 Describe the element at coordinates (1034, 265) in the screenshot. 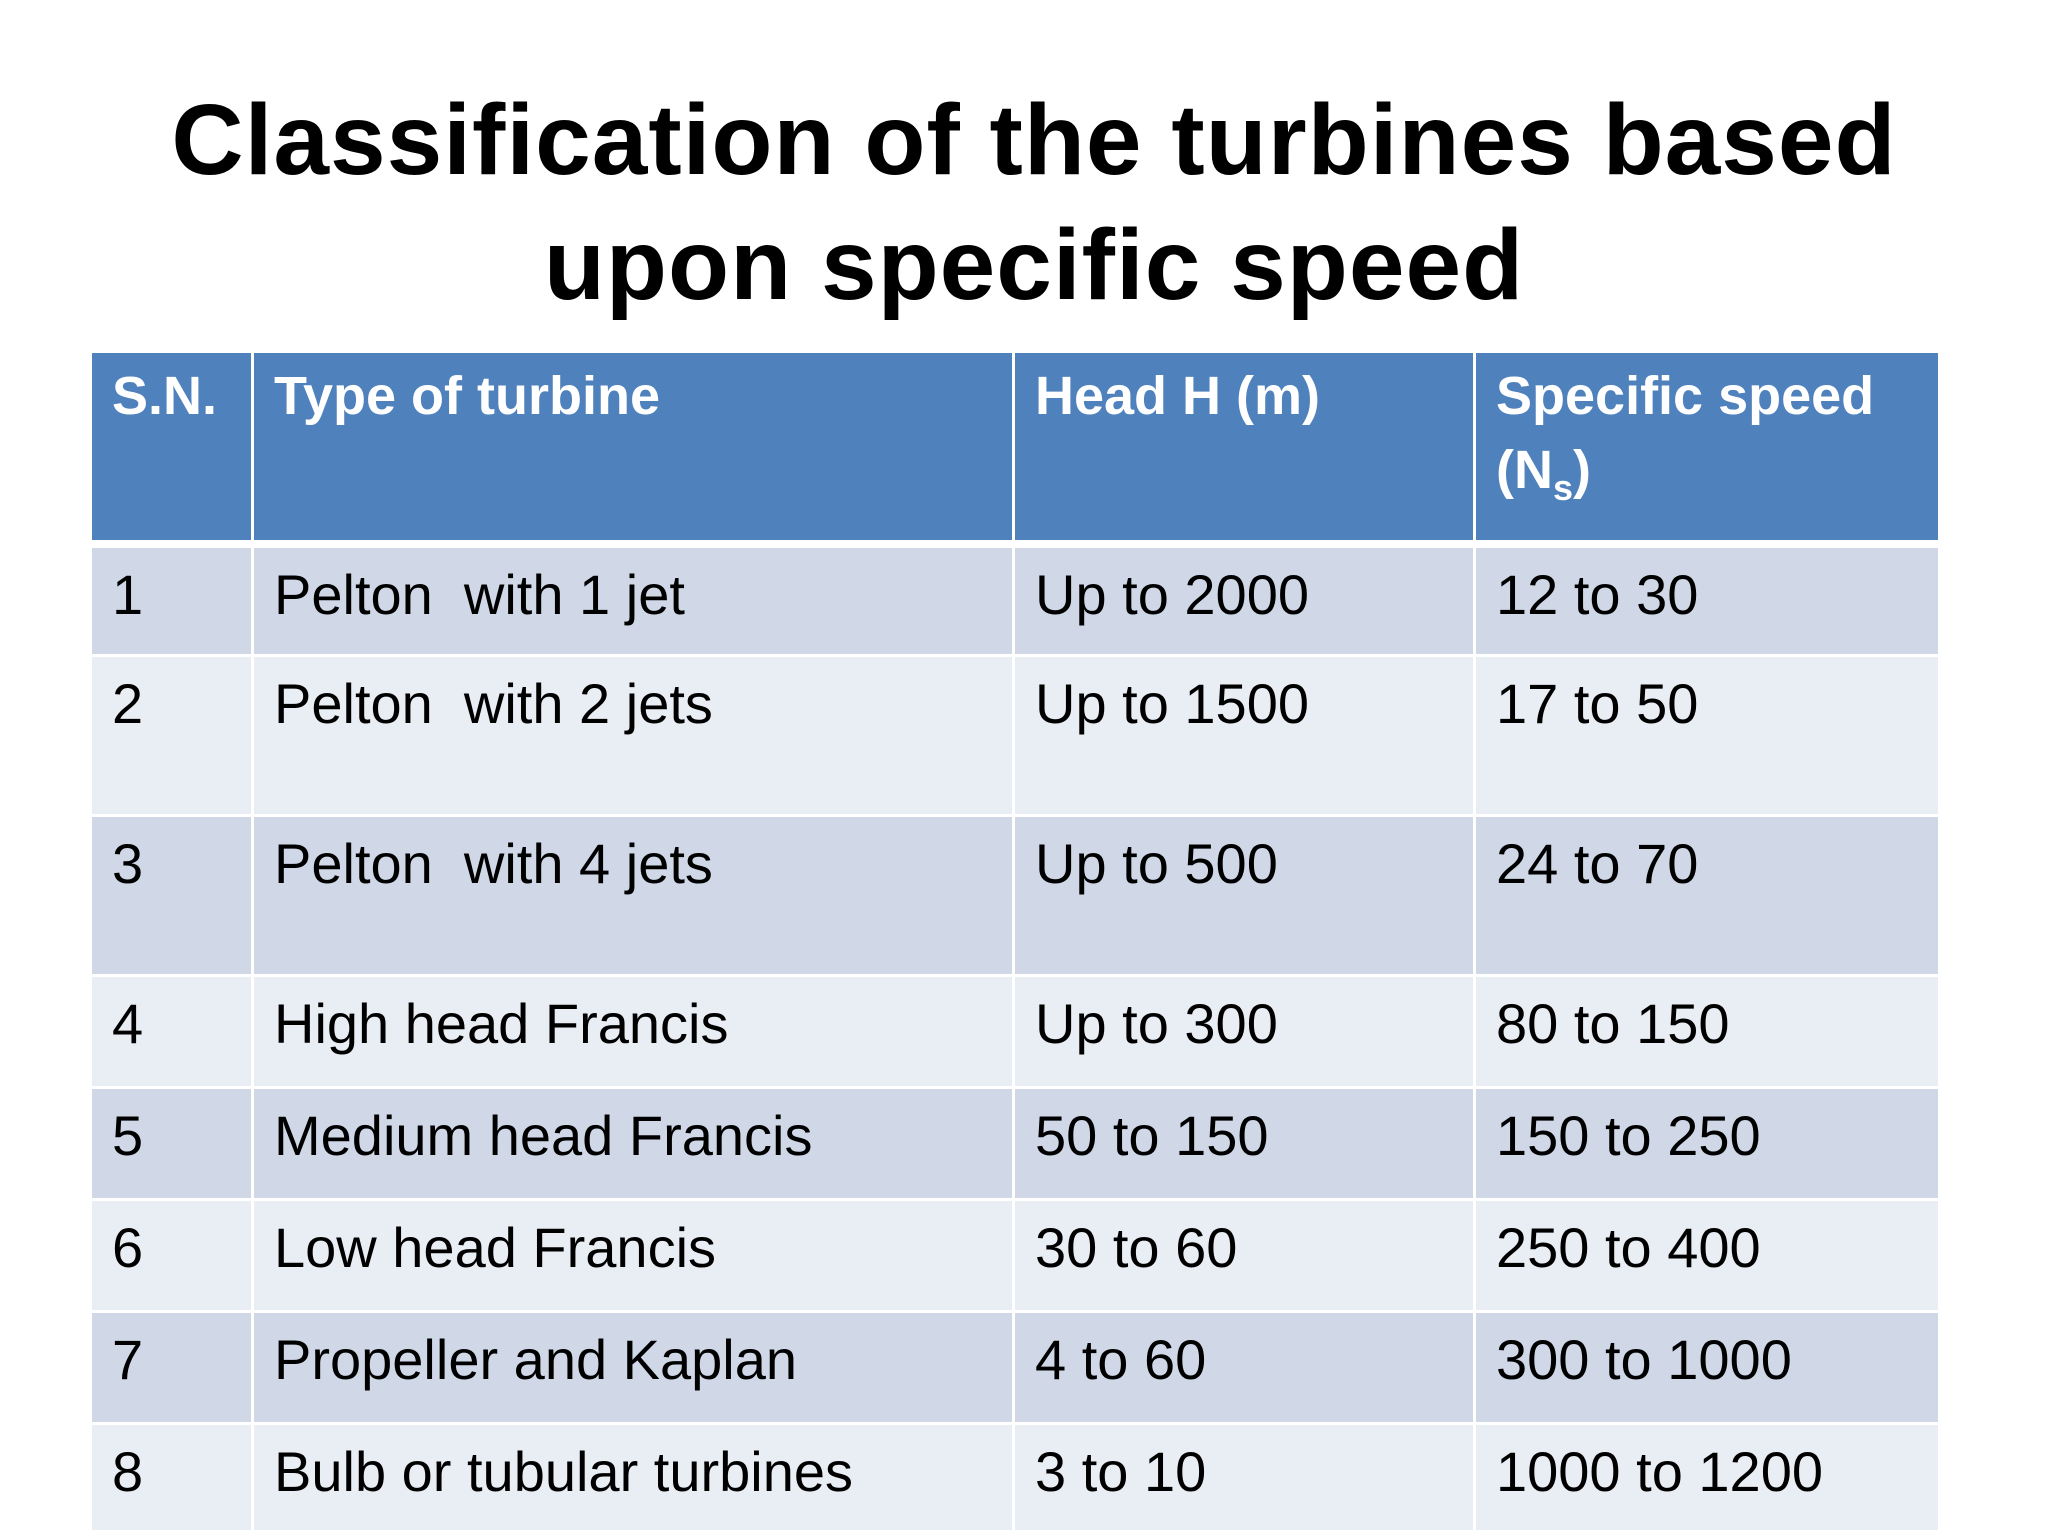

I see `slide-title-line-2: upon specific speed` at that location.